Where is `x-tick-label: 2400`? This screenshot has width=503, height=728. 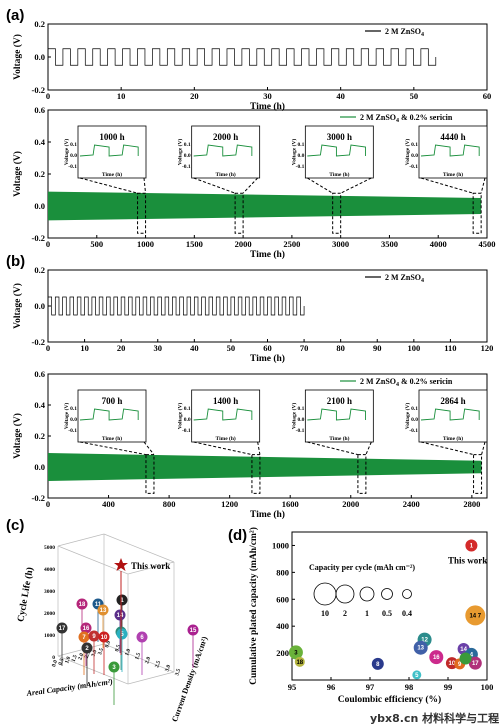
x-tick-label: 2400 is located at coordinates (411, 504).